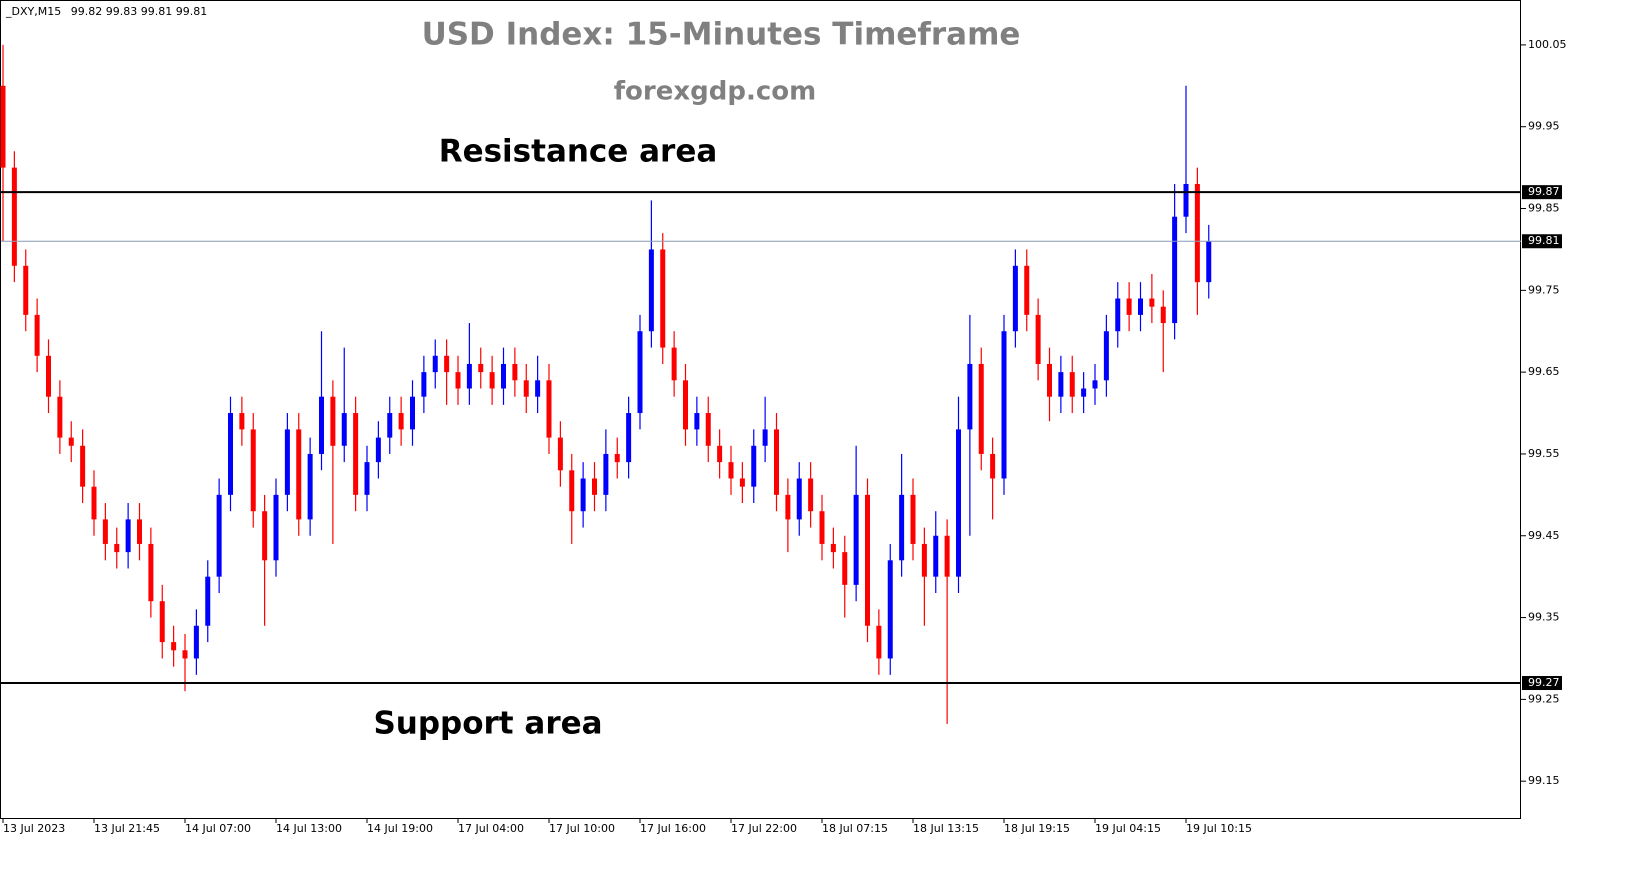 Image resolution: width=1649 pixels, height=884 pixels. Describe the element at coordinates (764, 828) in the screenshot. I see `x-tick-label: 17 Jul 22:00` at that location.